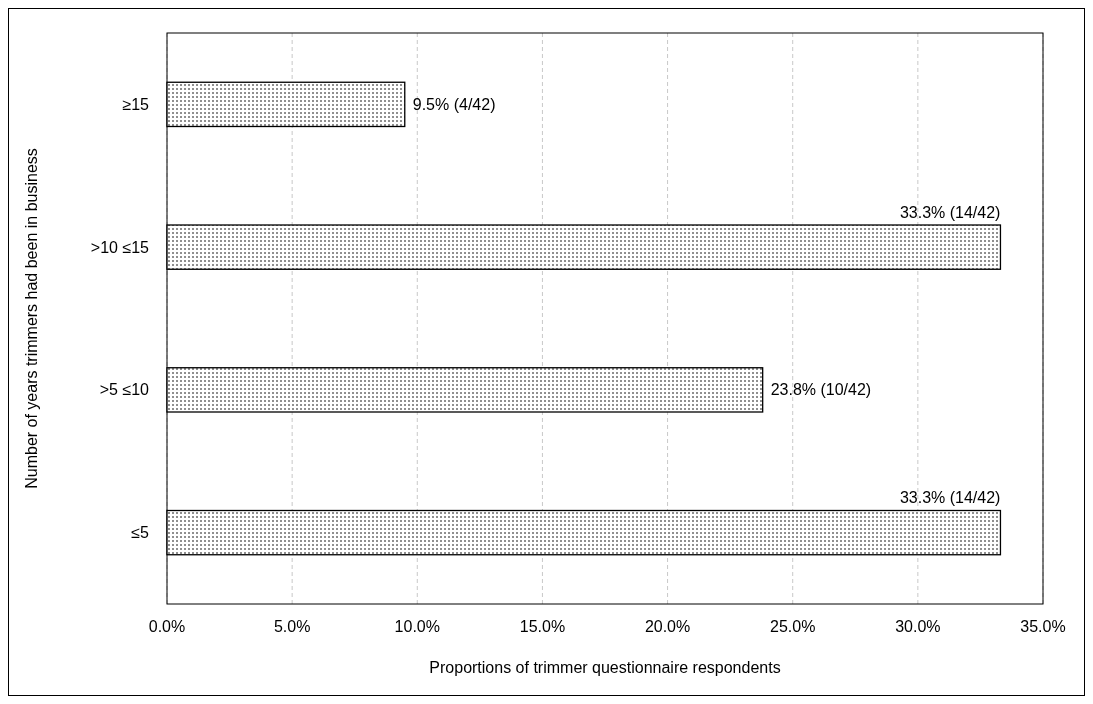 The height and width of the screenshot is (704, 1093). I want to click on x-tick-label: 35.0%, so click(1043, 626).